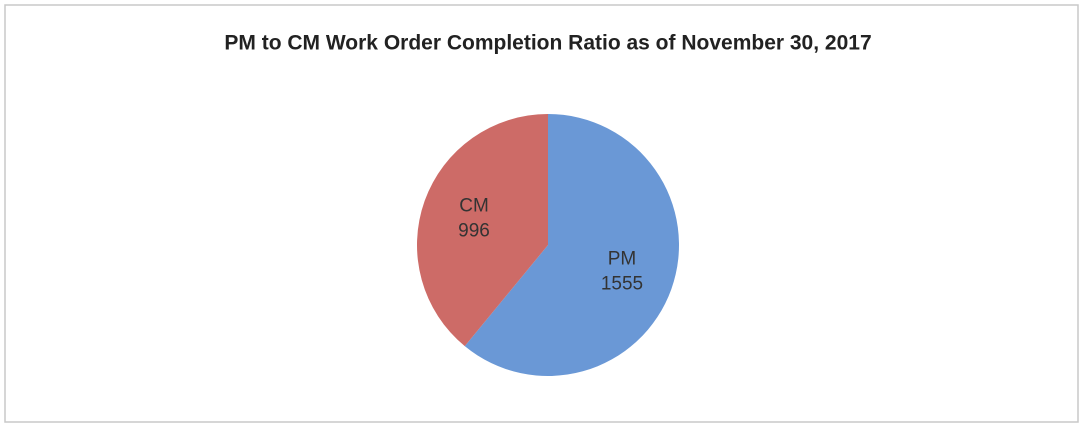 Image resolution: width=1083 pixels, height=427 pixels. Describe the element at coordinates (622, 284) in the screenshot. I see `slice-value: 1555` at that location.